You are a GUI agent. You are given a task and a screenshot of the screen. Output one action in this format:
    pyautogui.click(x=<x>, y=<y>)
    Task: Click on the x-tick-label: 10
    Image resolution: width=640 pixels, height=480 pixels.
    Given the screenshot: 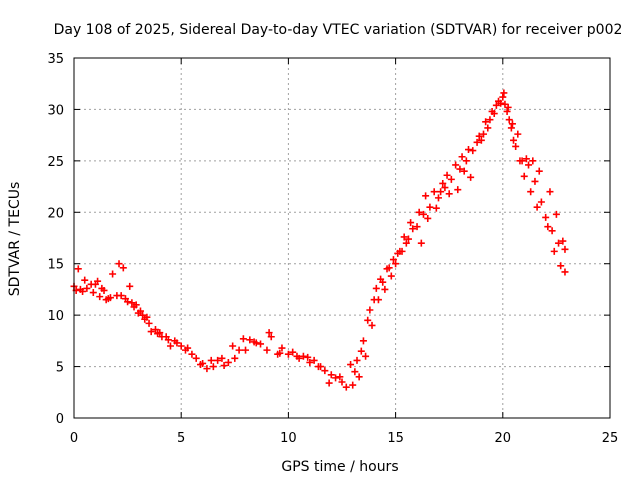 What is the action you would take?
    pyautogui.click(x=288, y=438)
    